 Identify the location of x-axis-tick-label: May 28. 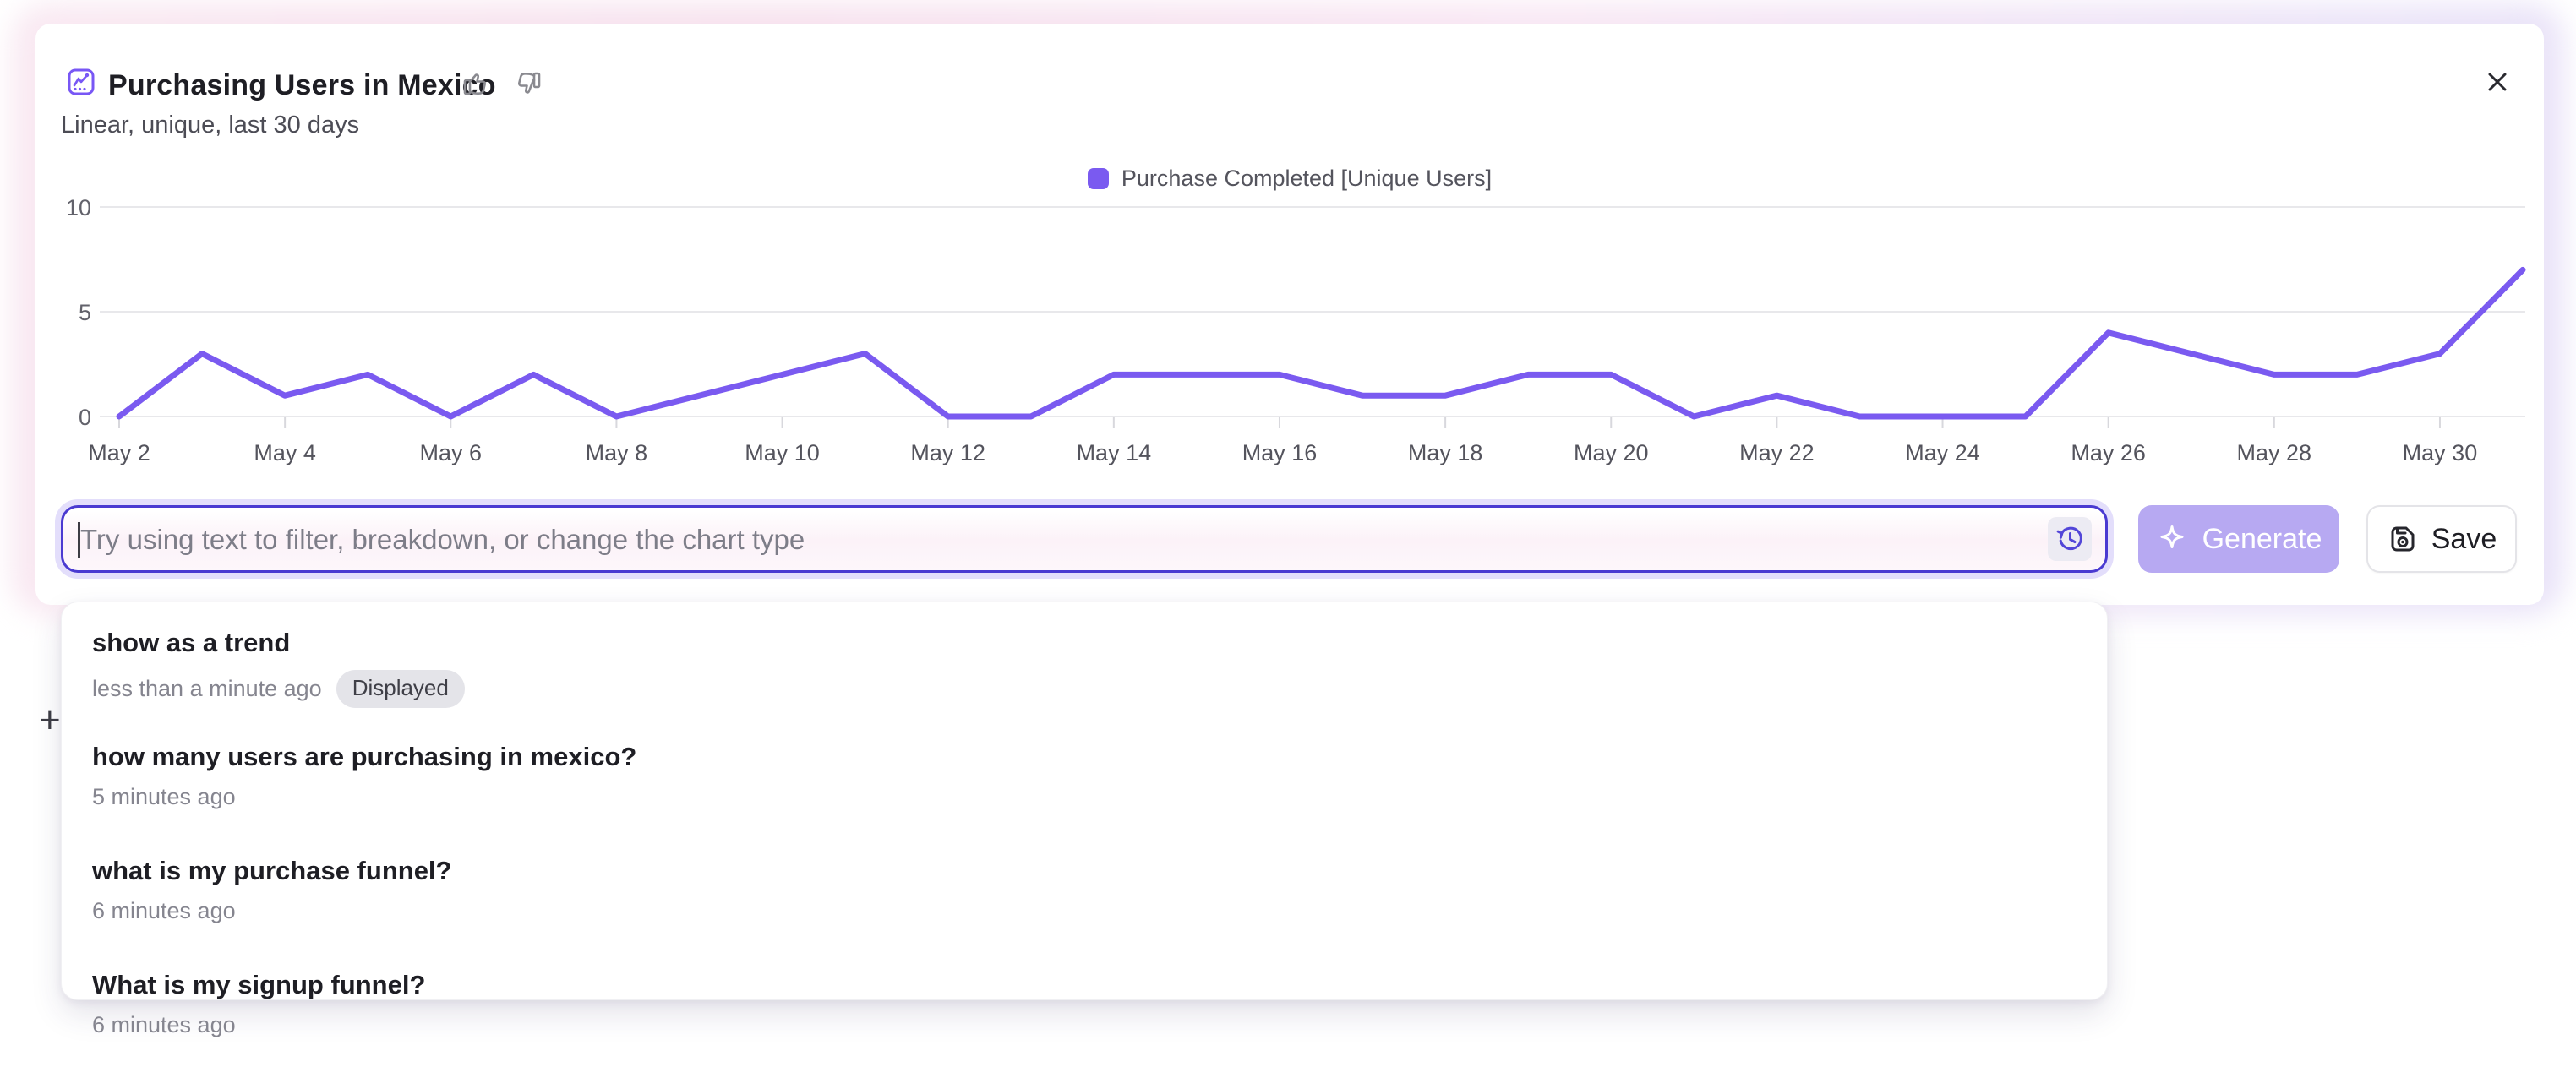
(2274, 453).